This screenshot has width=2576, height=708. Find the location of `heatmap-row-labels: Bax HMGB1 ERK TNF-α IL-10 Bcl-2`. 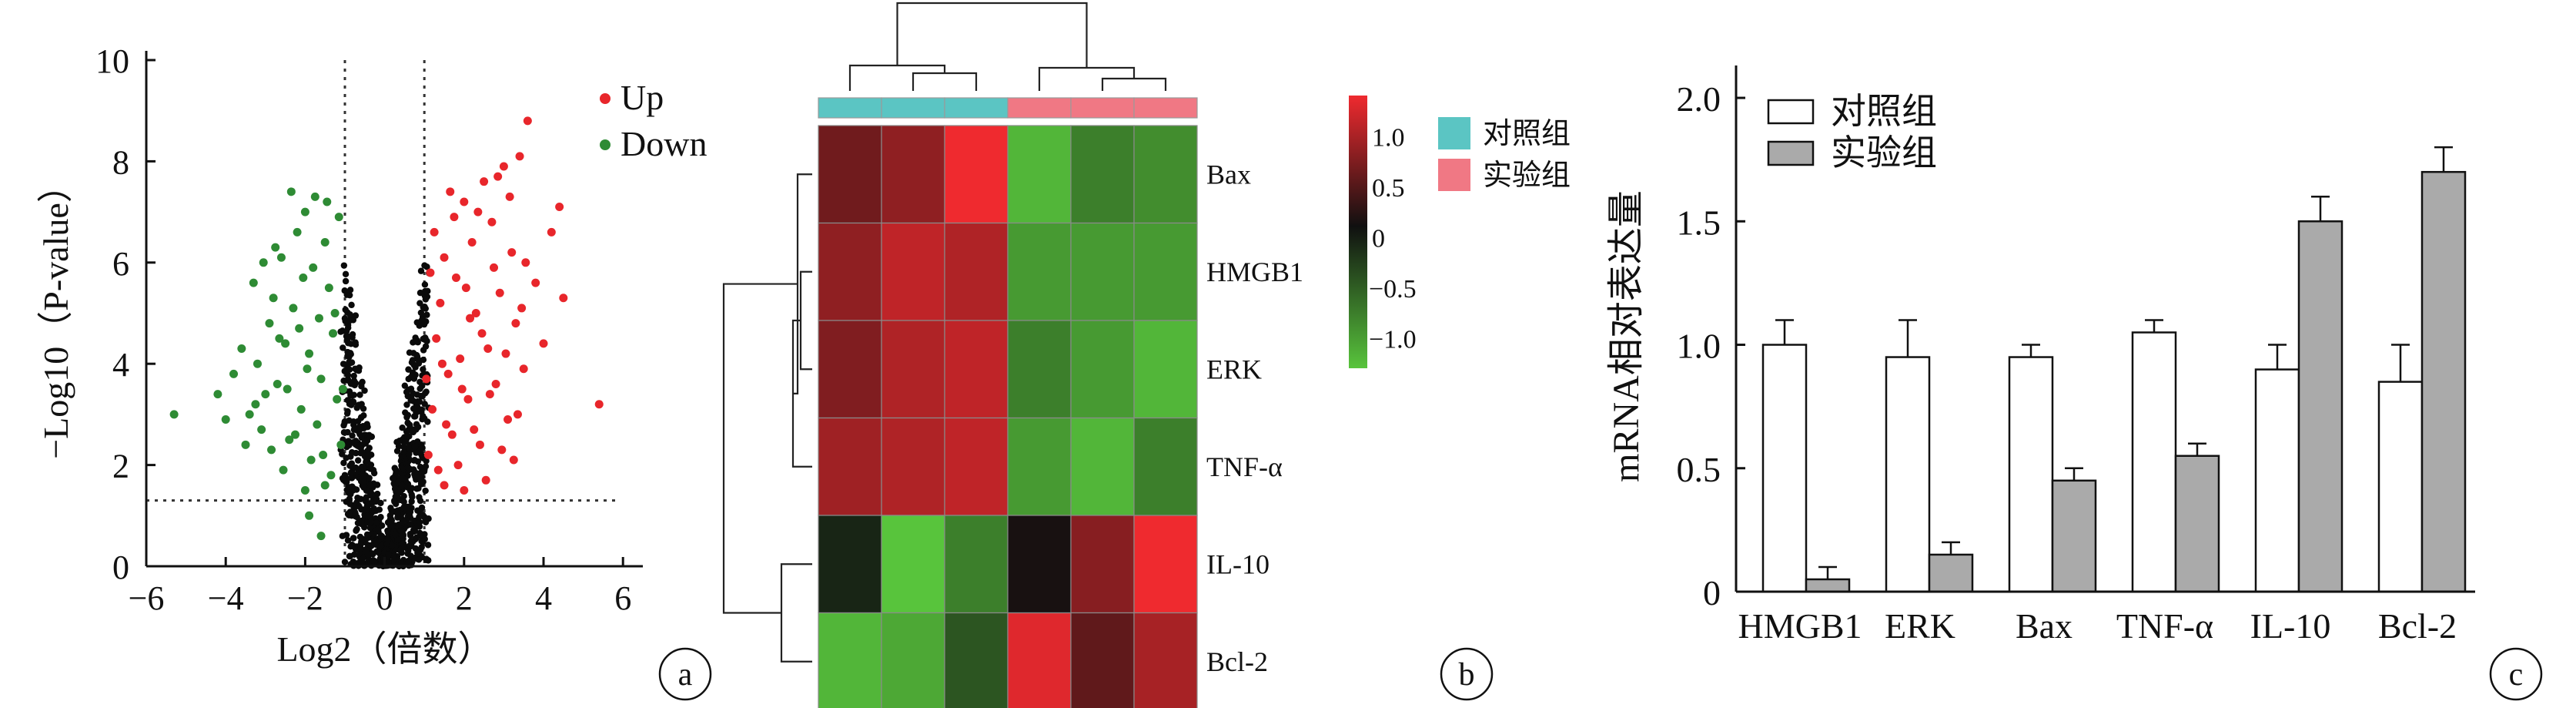

heatmap-row-labels: Bax HMGB1 ERK TNF-α IL-10 Bcl-2 is located at coordinates (1255, 418).